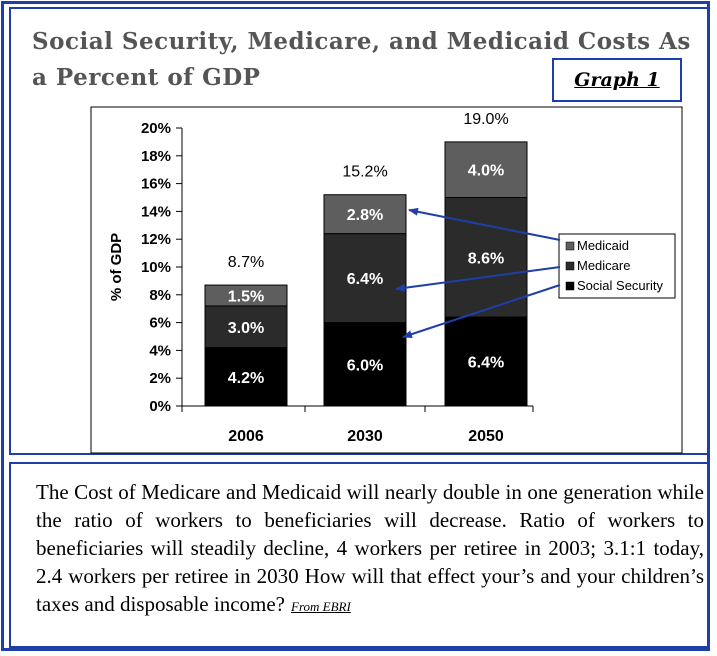 The height and width of the screenshot is (656, 717). Describe the element at coordinates (365, 365) in the screenshot. I see `segment-value-label: 6.0%` at that location.